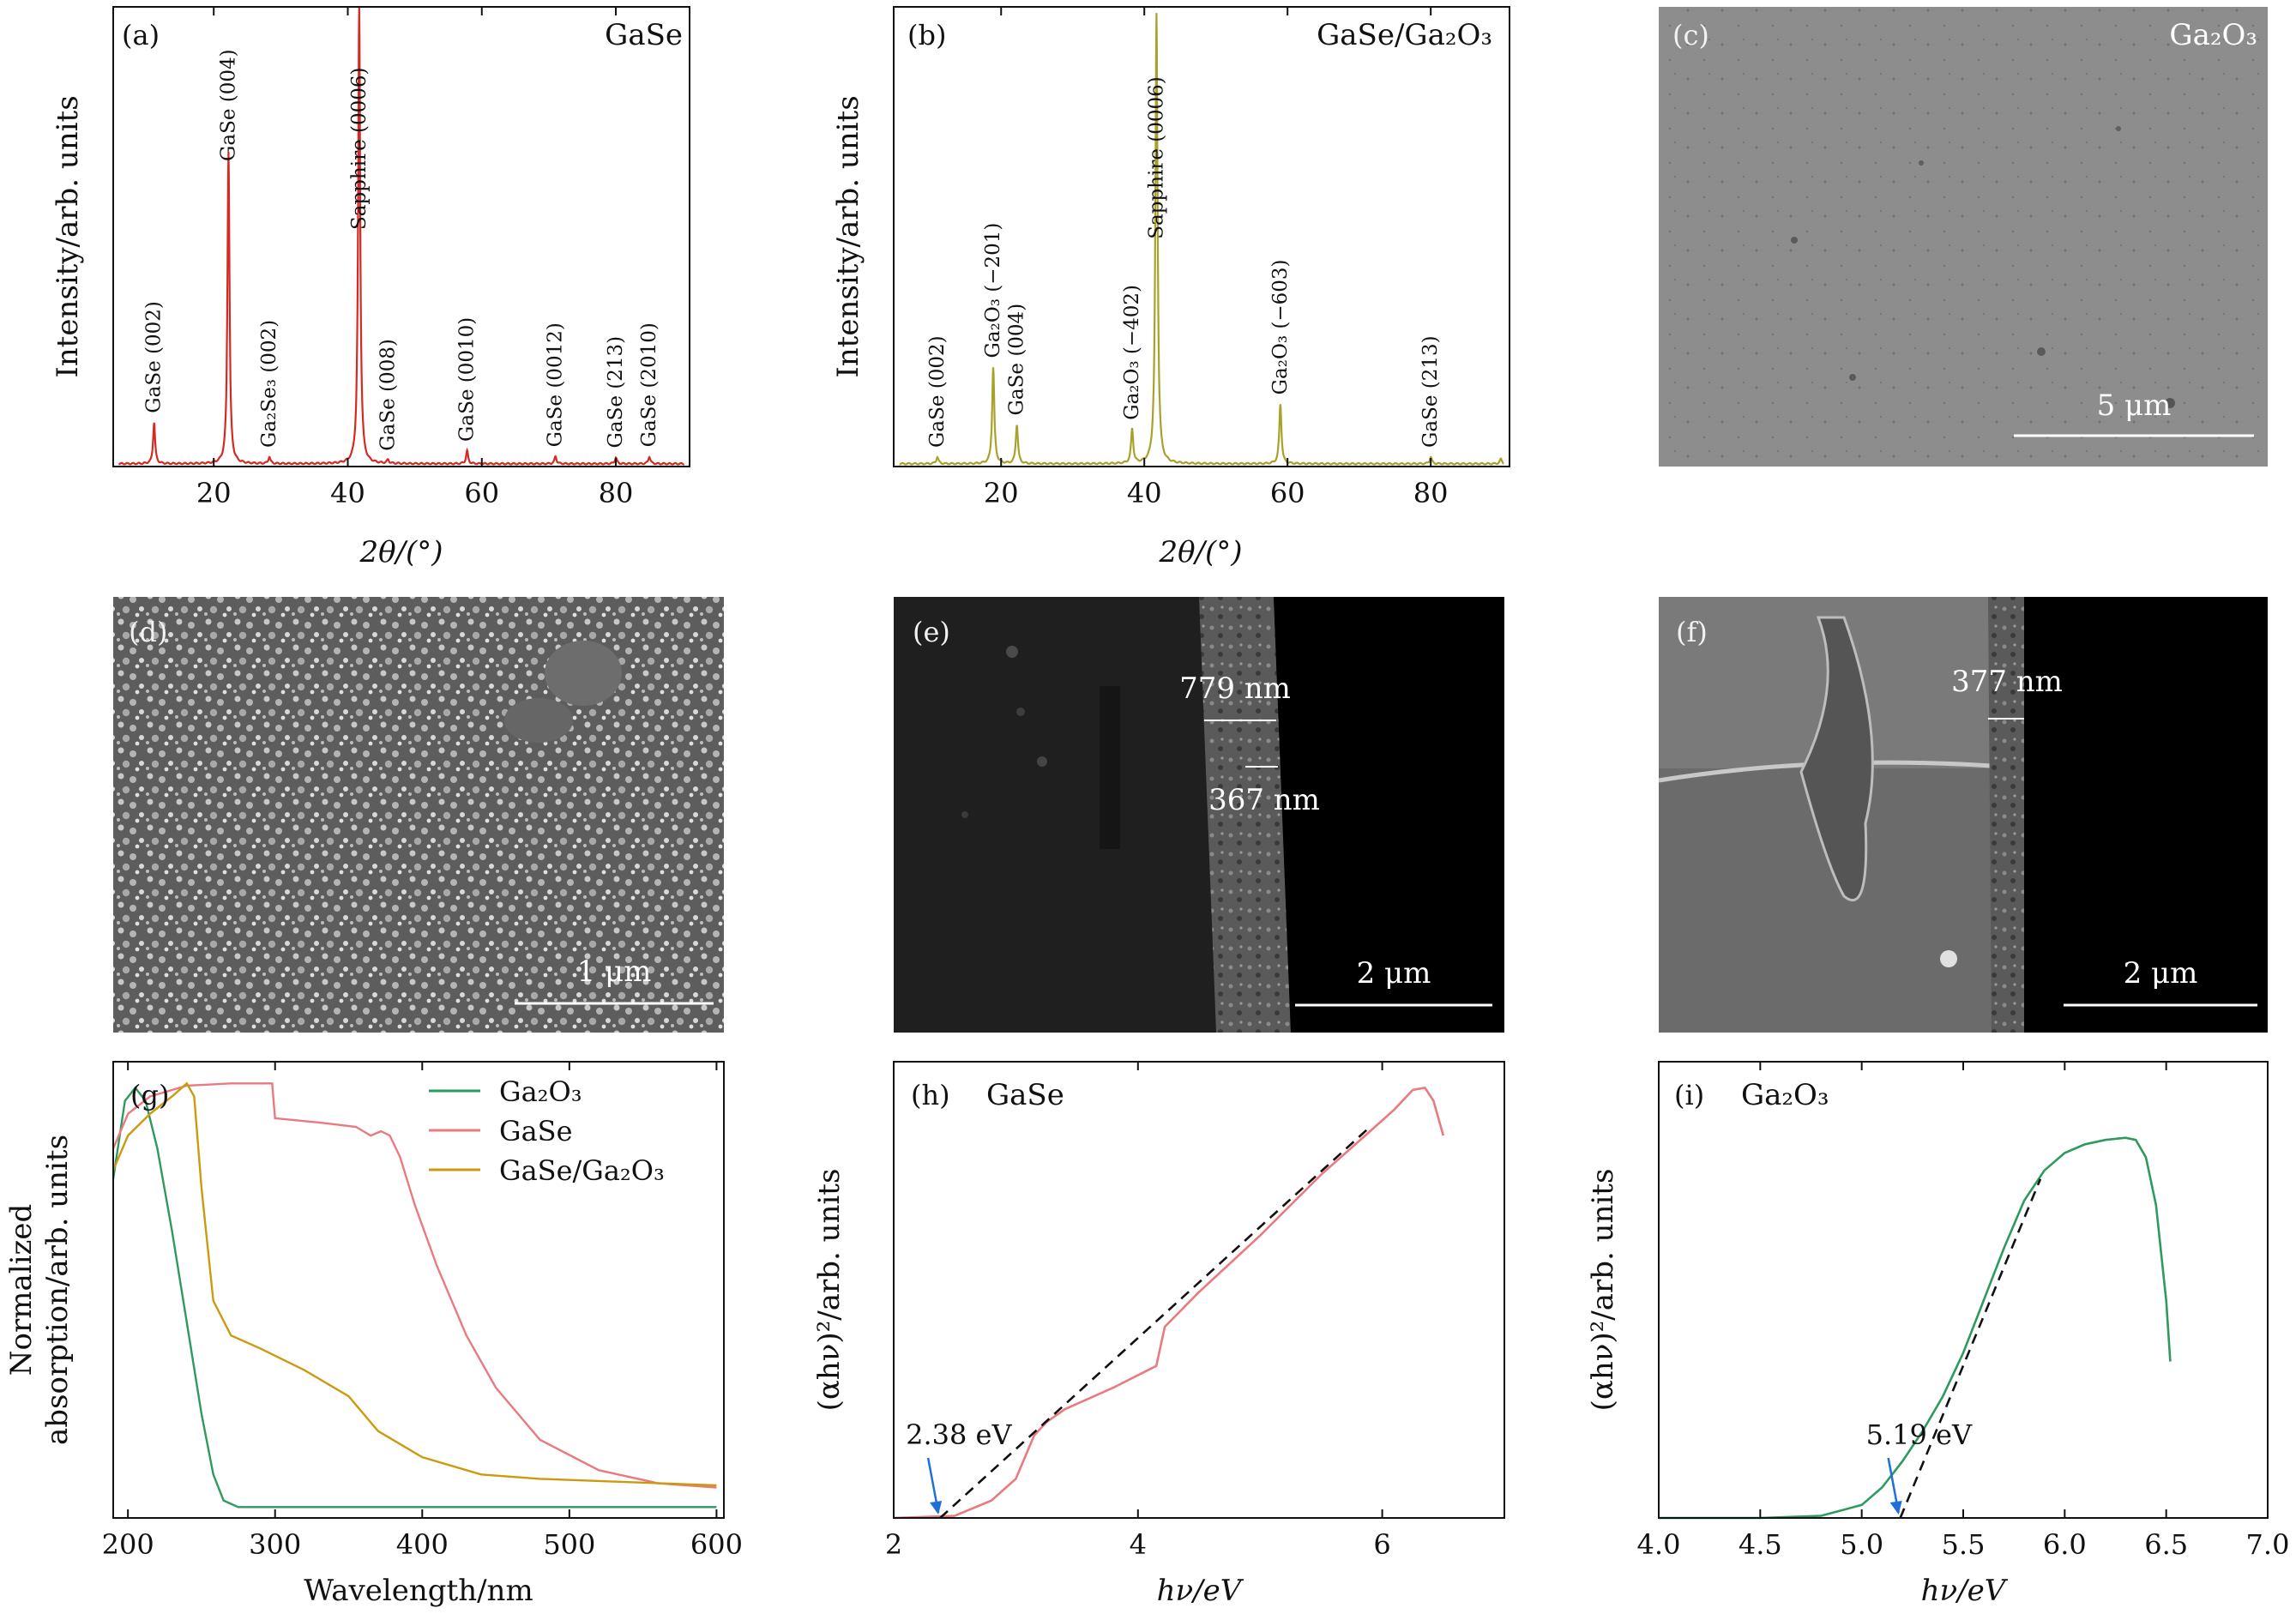 The height and width of the screenshot is (1614, 2296). I want to click on x-tick-label: 5.5, so click(1964, 1544).